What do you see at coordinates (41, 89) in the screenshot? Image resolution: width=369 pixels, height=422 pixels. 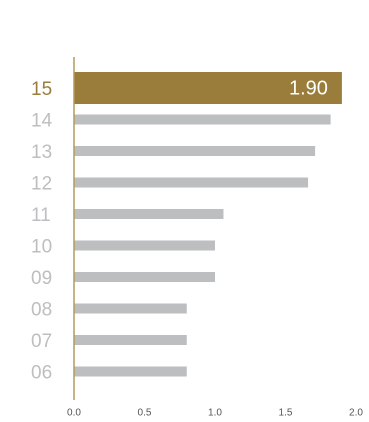 I see `y-tick-label: 15` at bounding box center [41, 89].